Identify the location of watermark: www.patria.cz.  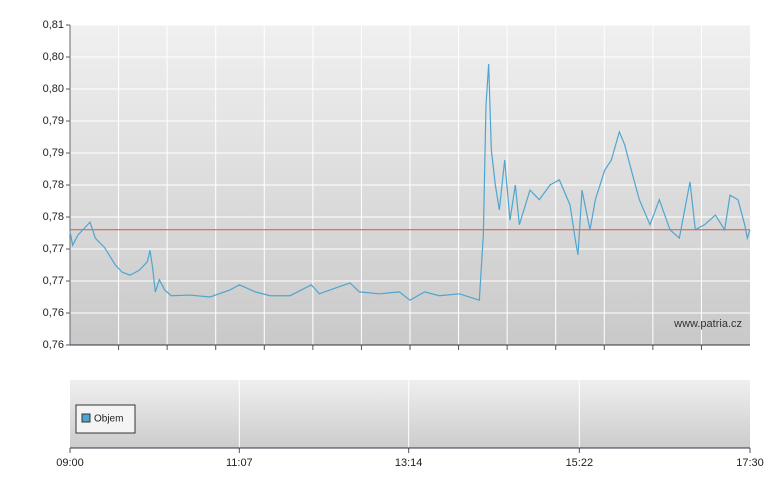
(707, 324).